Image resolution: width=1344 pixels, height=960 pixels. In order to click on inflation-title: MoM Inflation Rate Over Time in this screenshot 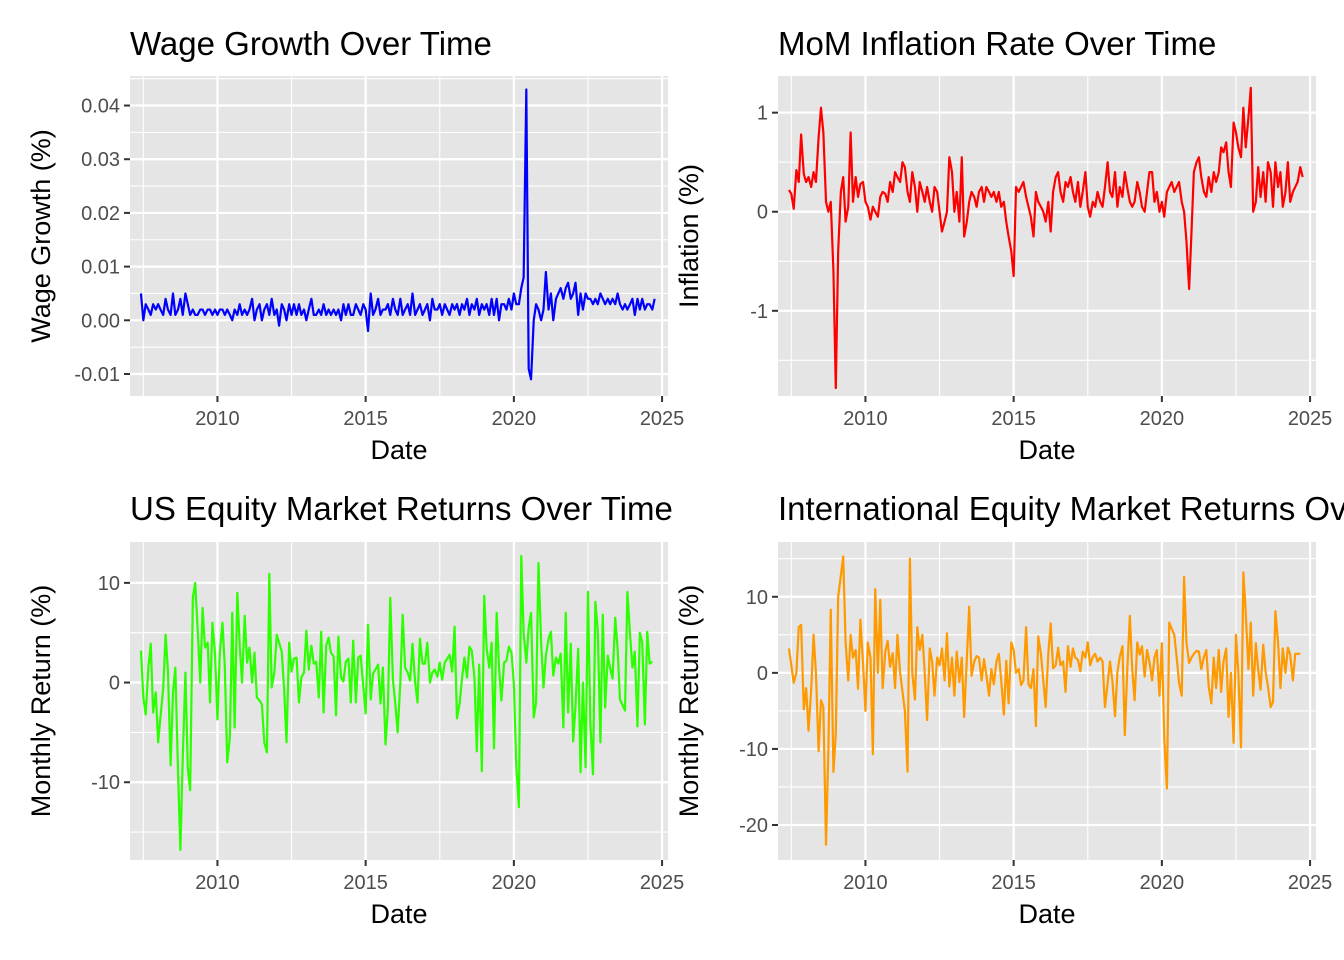, I will do `click(997, 43)`.